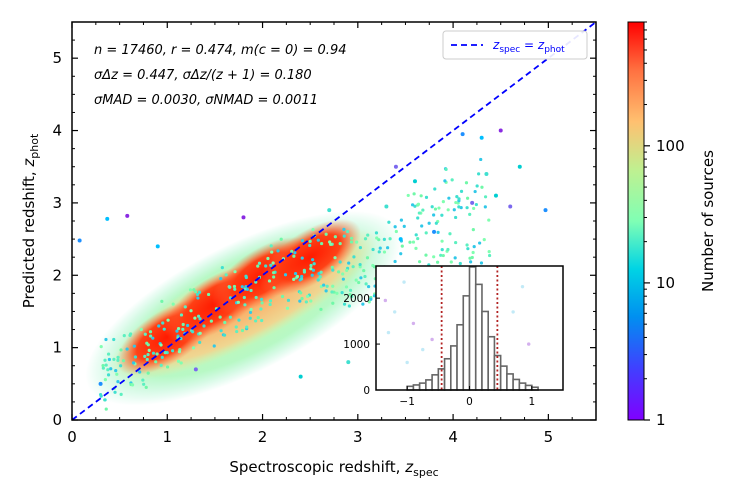 The height and width of the screenshot is (500, 750). I want to click on y-tick-label: 1, so click(57, 348).